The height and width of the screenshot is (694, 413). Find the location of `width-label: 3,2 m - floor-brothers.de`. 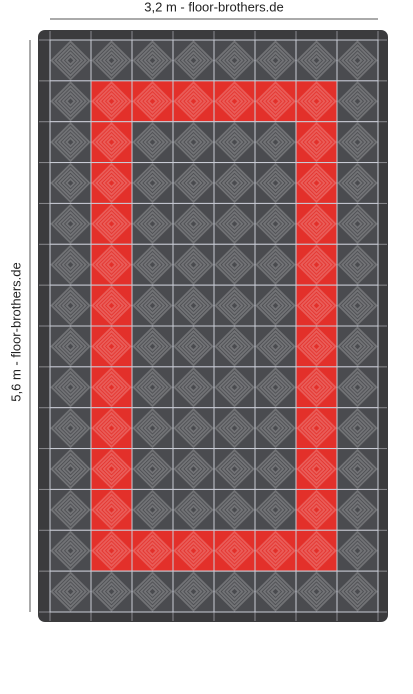

width-label: 3,2 m - floor-brothers.de is located at coordinates (213, 7).